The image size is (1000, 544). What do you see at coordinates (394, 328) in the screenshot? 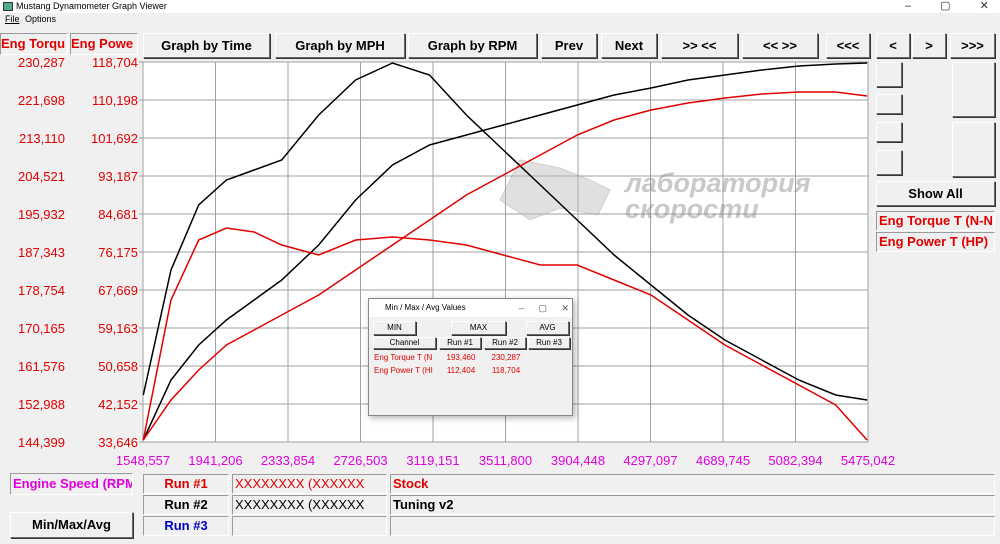
I see `dialog-button: MIN` at bounding box center [394, 328].